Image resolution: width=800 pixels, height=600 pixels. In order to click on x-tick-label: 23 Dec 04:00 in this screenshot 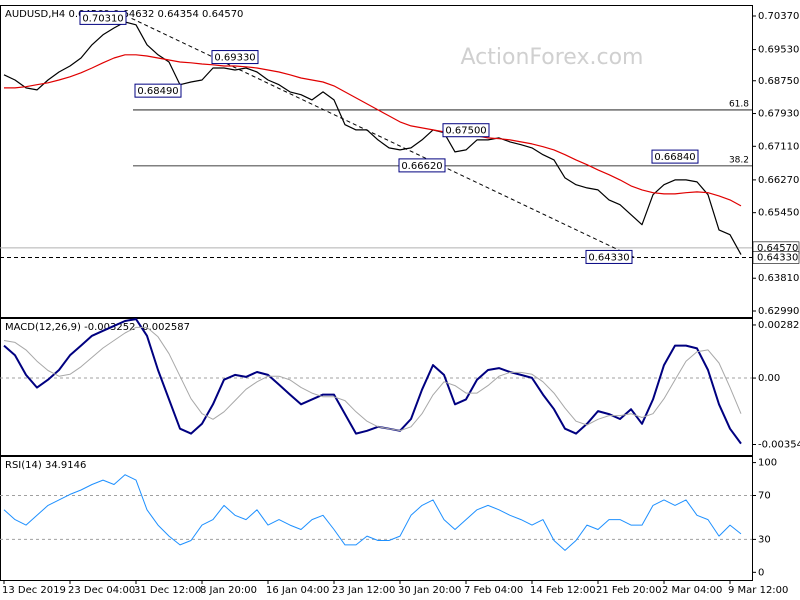, I will do `click(101, 590)`.